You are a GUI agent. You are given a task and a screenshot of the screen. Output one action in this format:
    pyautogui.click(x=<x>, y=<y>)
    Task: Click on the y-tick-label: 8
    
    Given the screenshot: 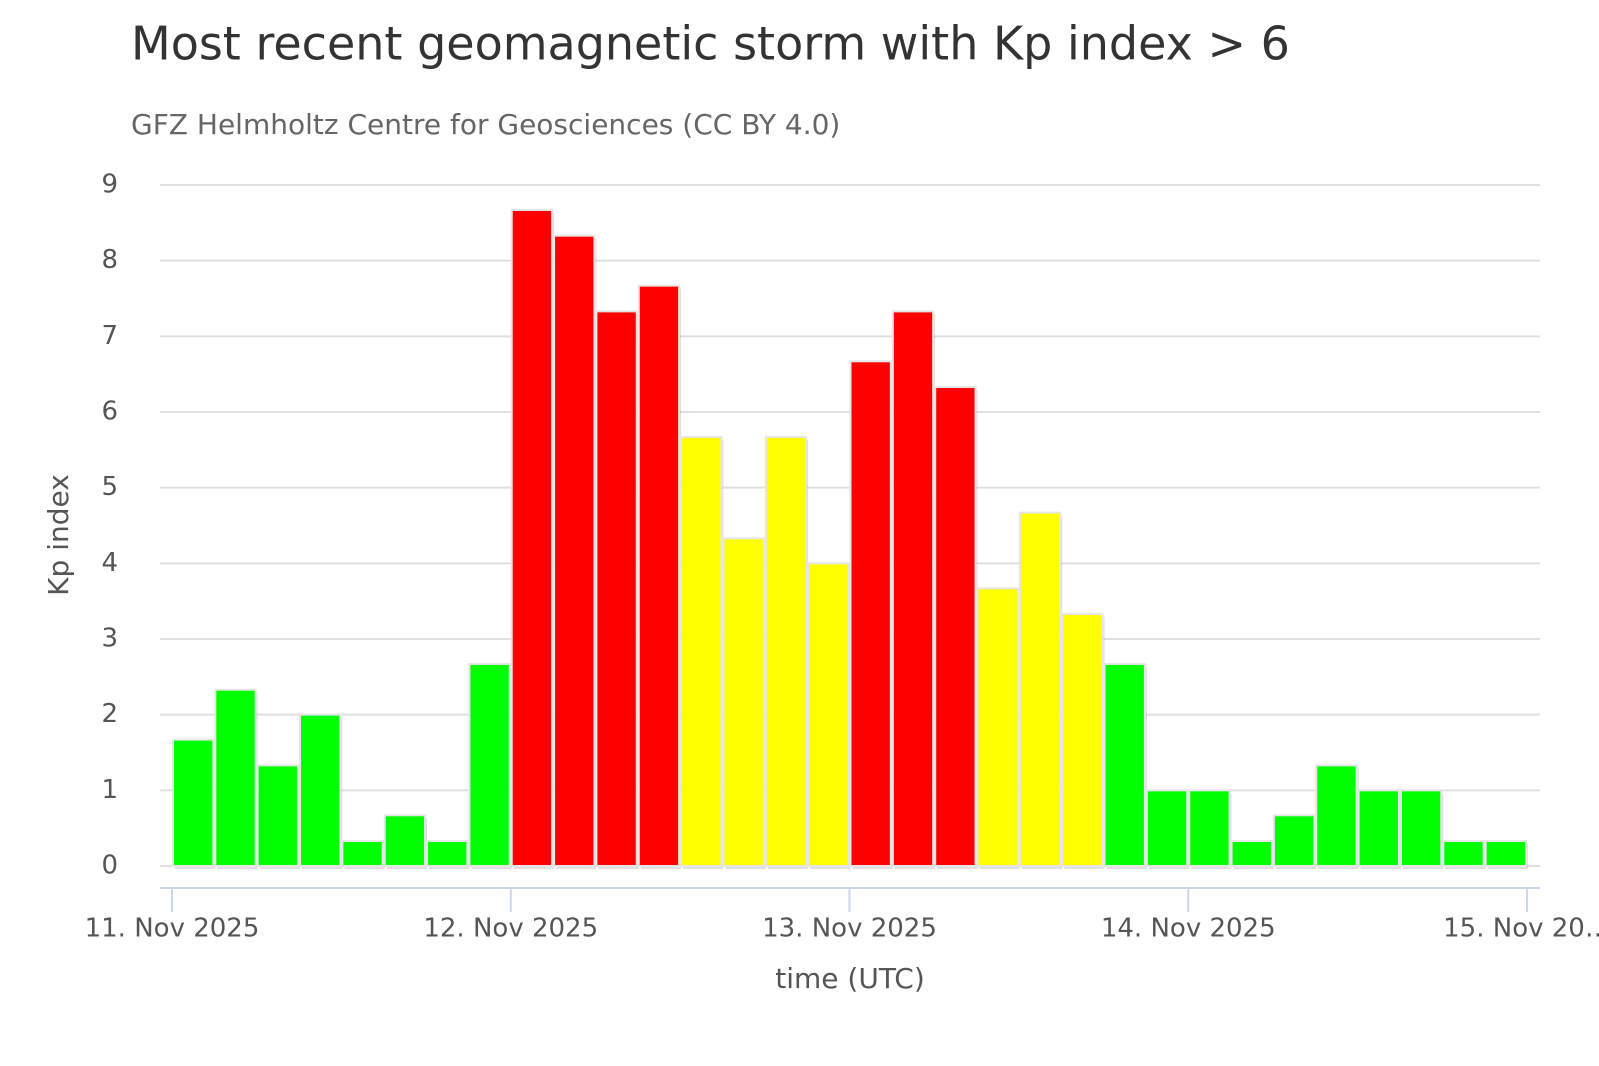 What is the action you would take?
    pyautogui.click(x=109, y=260)
    